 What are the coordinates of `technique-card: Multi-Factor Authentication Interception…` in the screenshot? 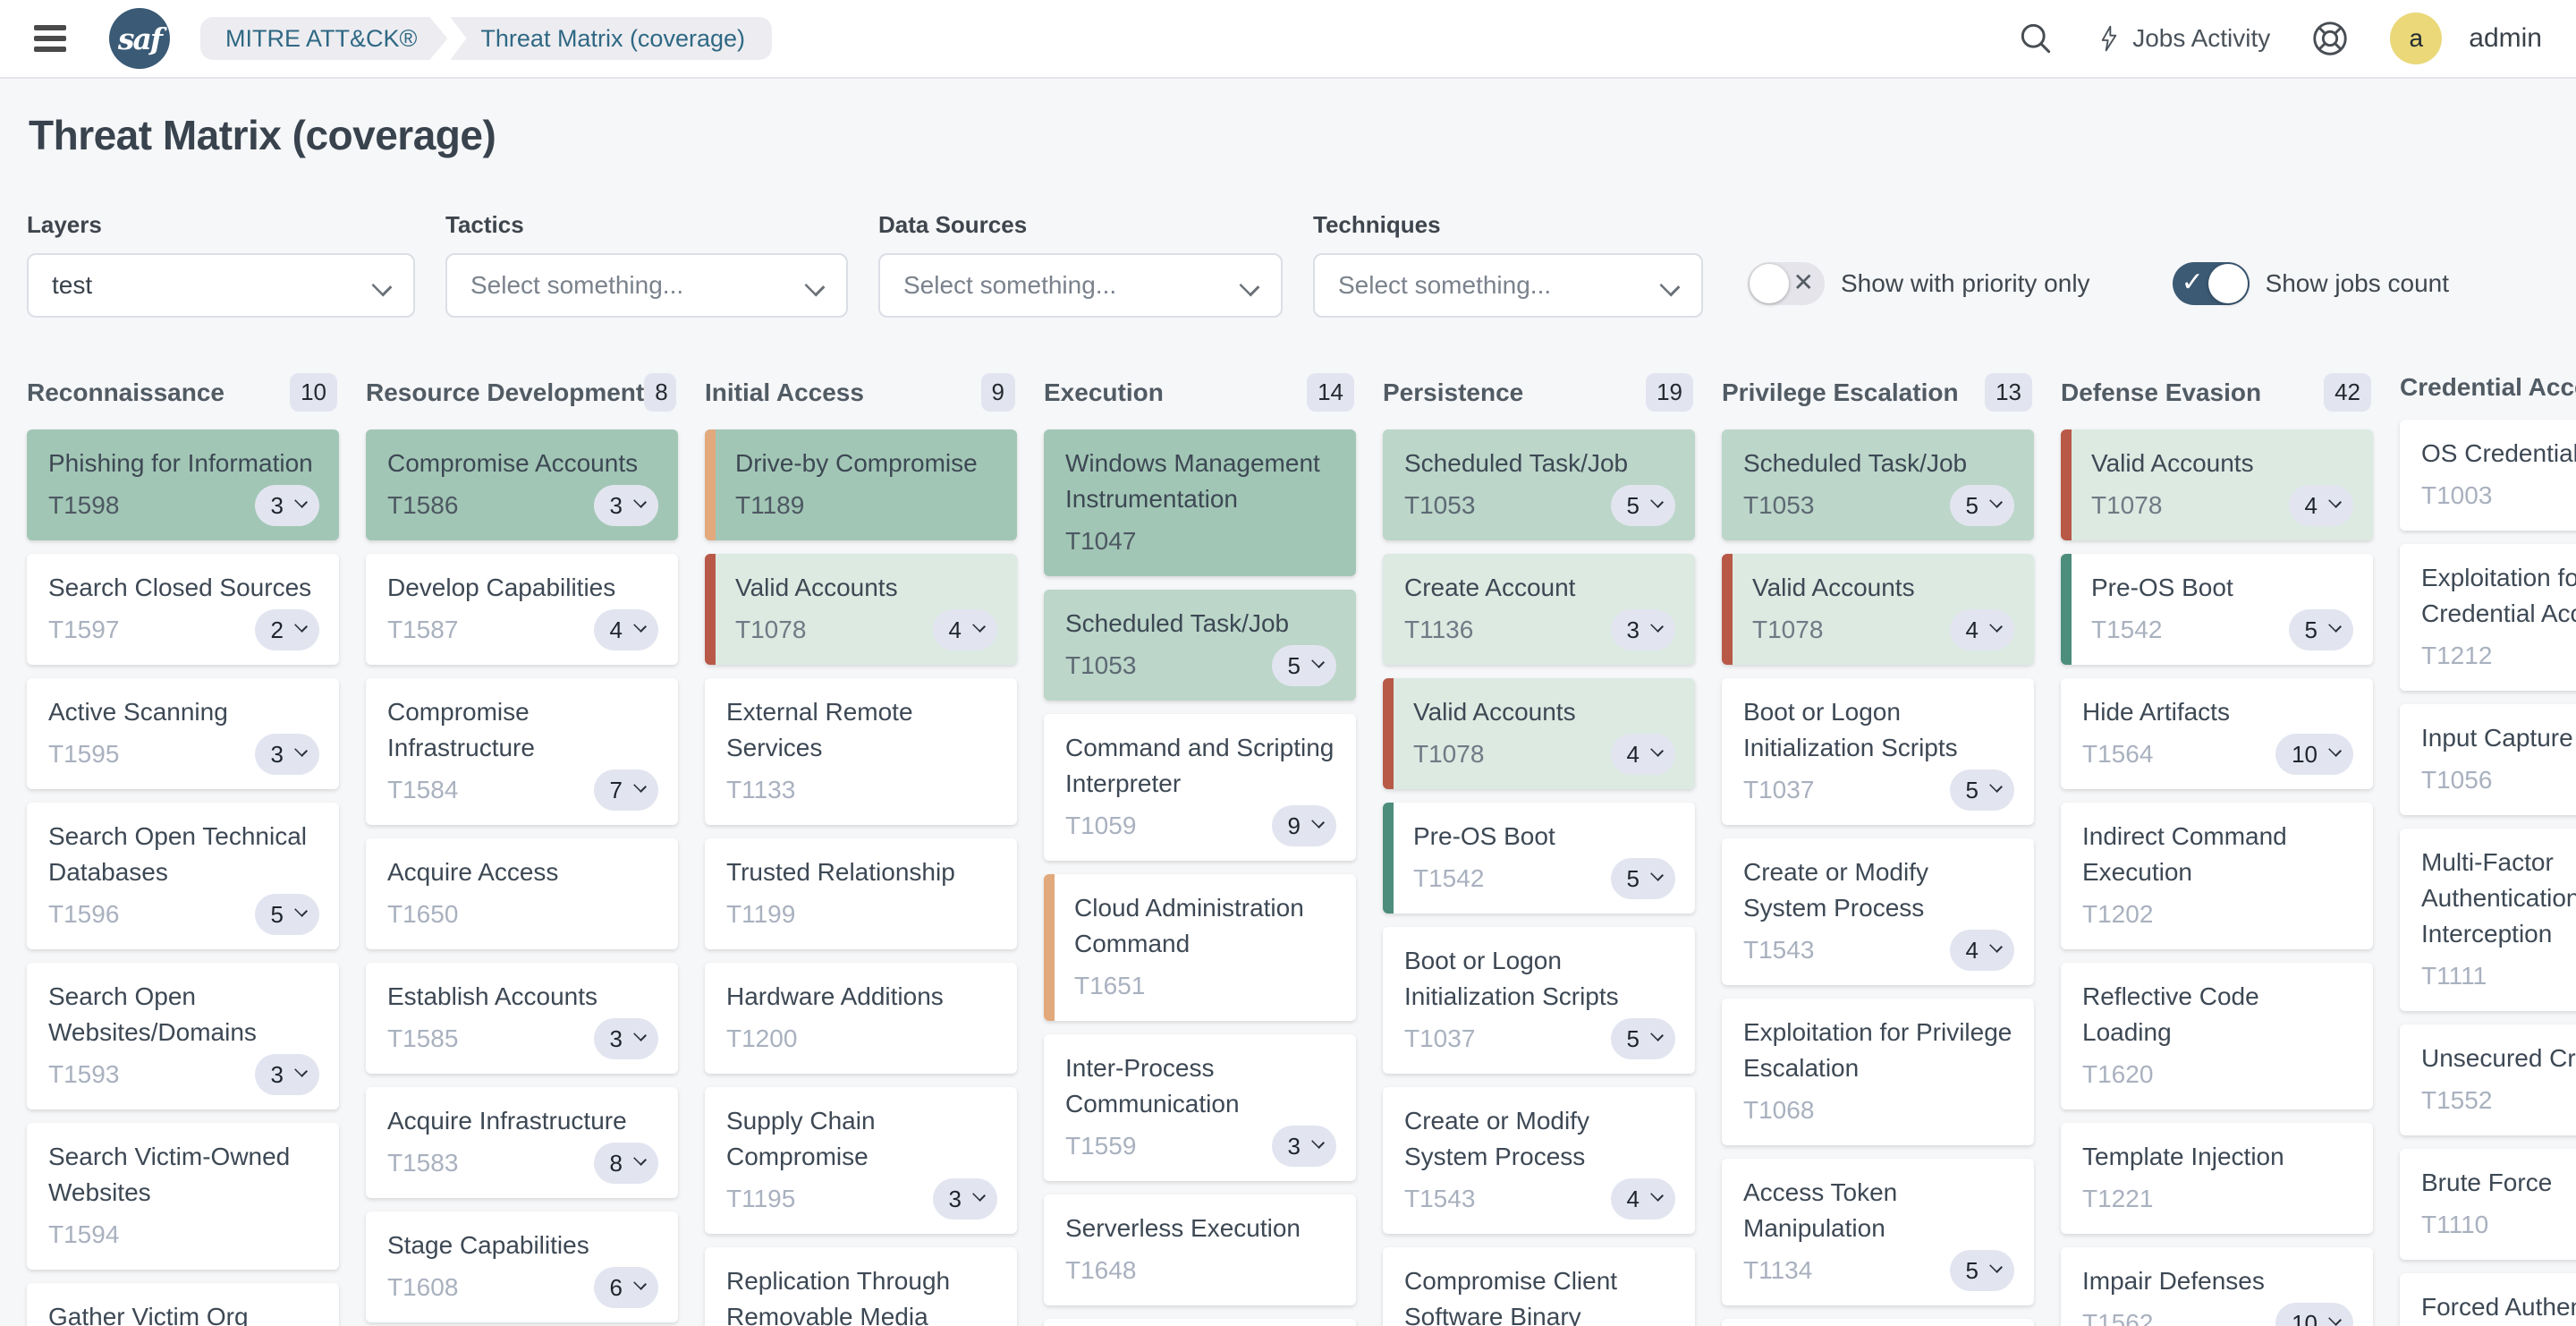 It's located at (2488, 920).